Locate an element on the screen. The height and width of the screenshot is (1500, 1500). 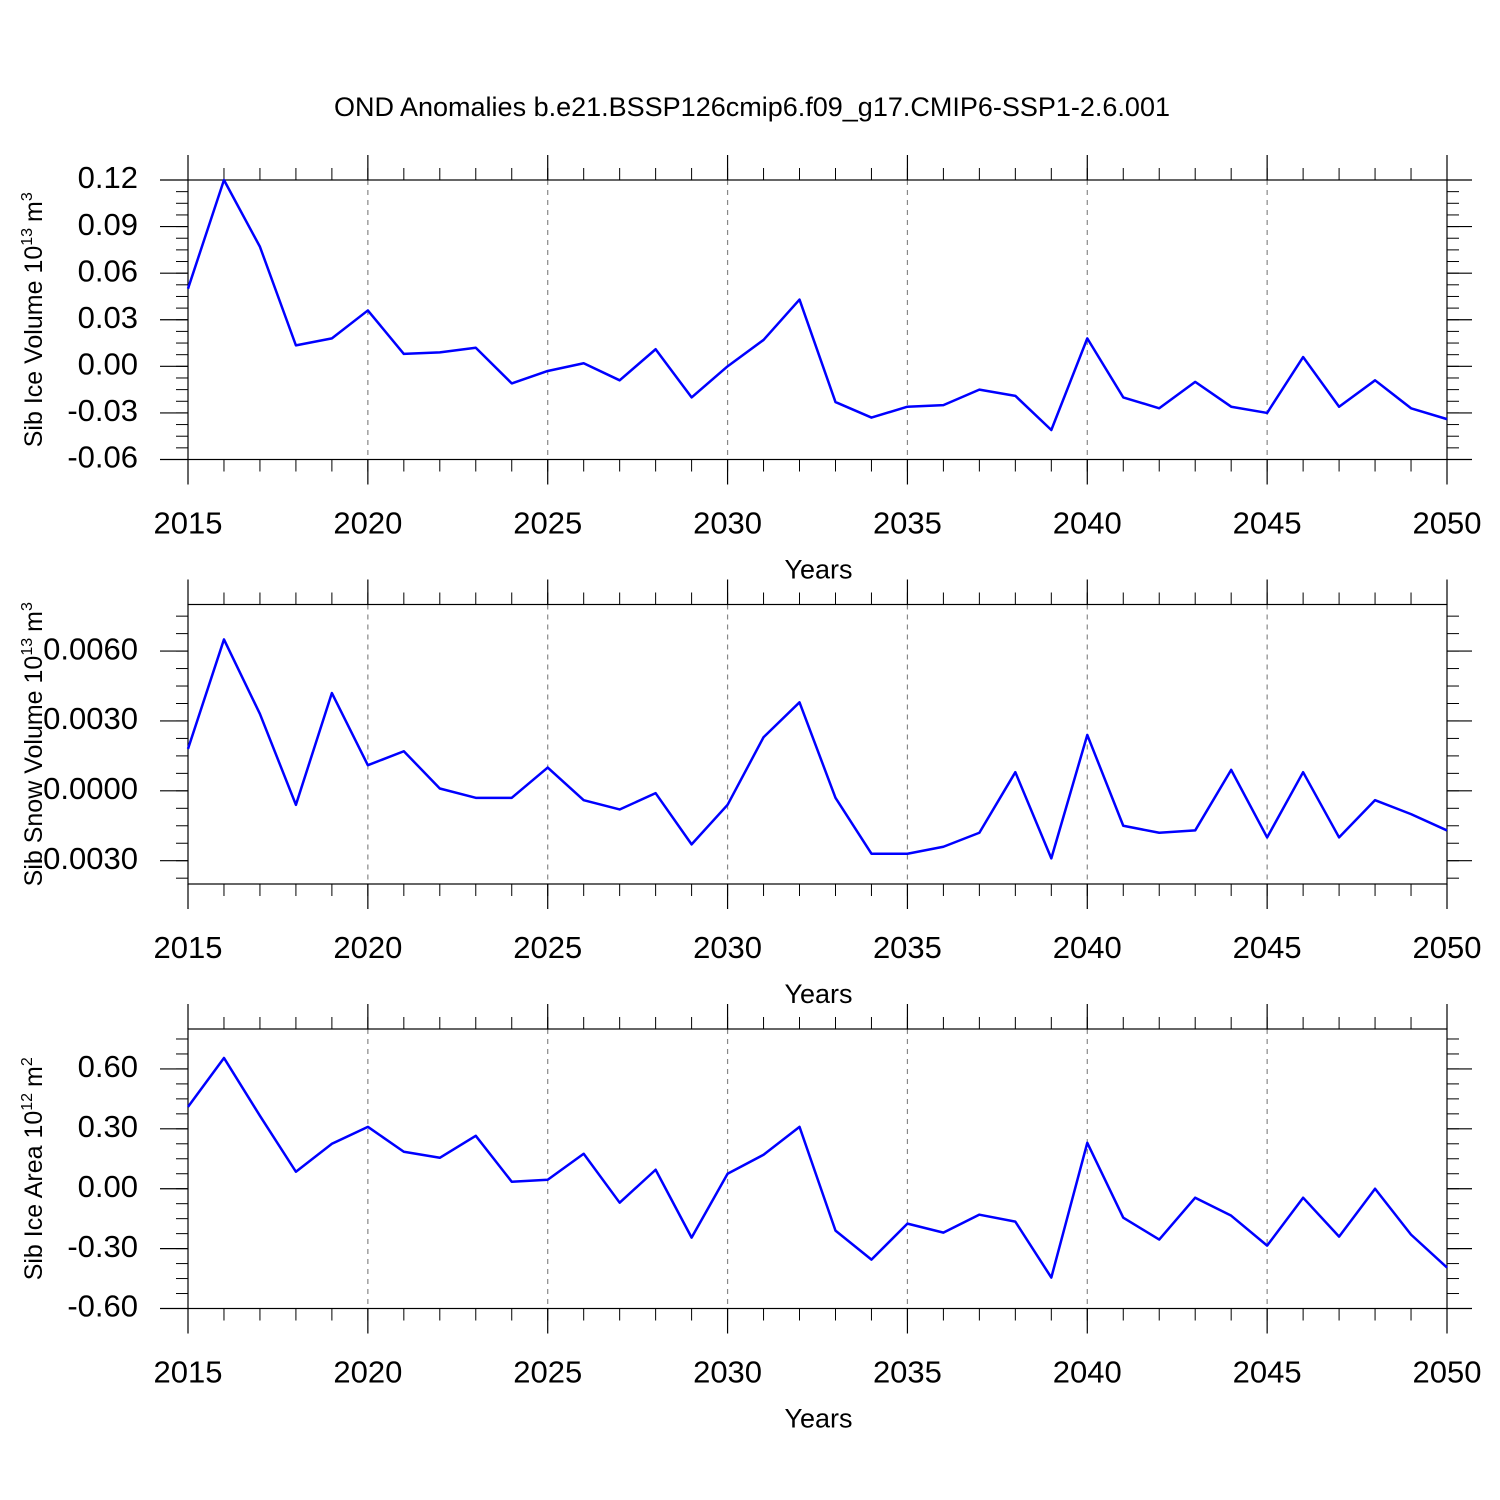
y-tick-label: 0.0060 is located at coordinates (90, 648).